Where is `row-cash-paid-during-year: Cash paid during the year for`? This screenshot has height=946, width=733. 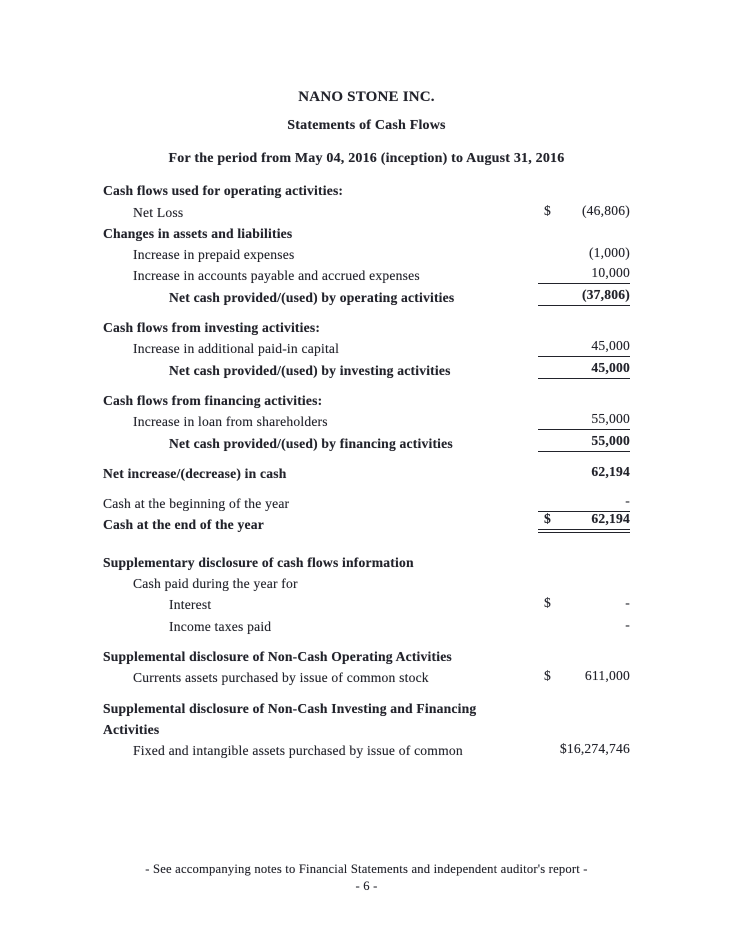
row-cash-paid-during-year: Cash paid during the year for is located at coordinates (366, 581).